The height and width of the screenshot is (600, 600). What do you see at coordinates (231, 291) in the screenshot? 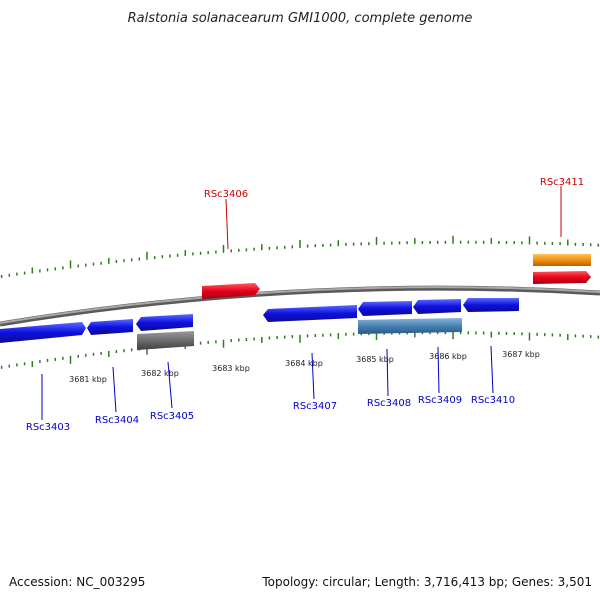
I see `gene-arrow-rsc3406` at bounding box center [231, 291].